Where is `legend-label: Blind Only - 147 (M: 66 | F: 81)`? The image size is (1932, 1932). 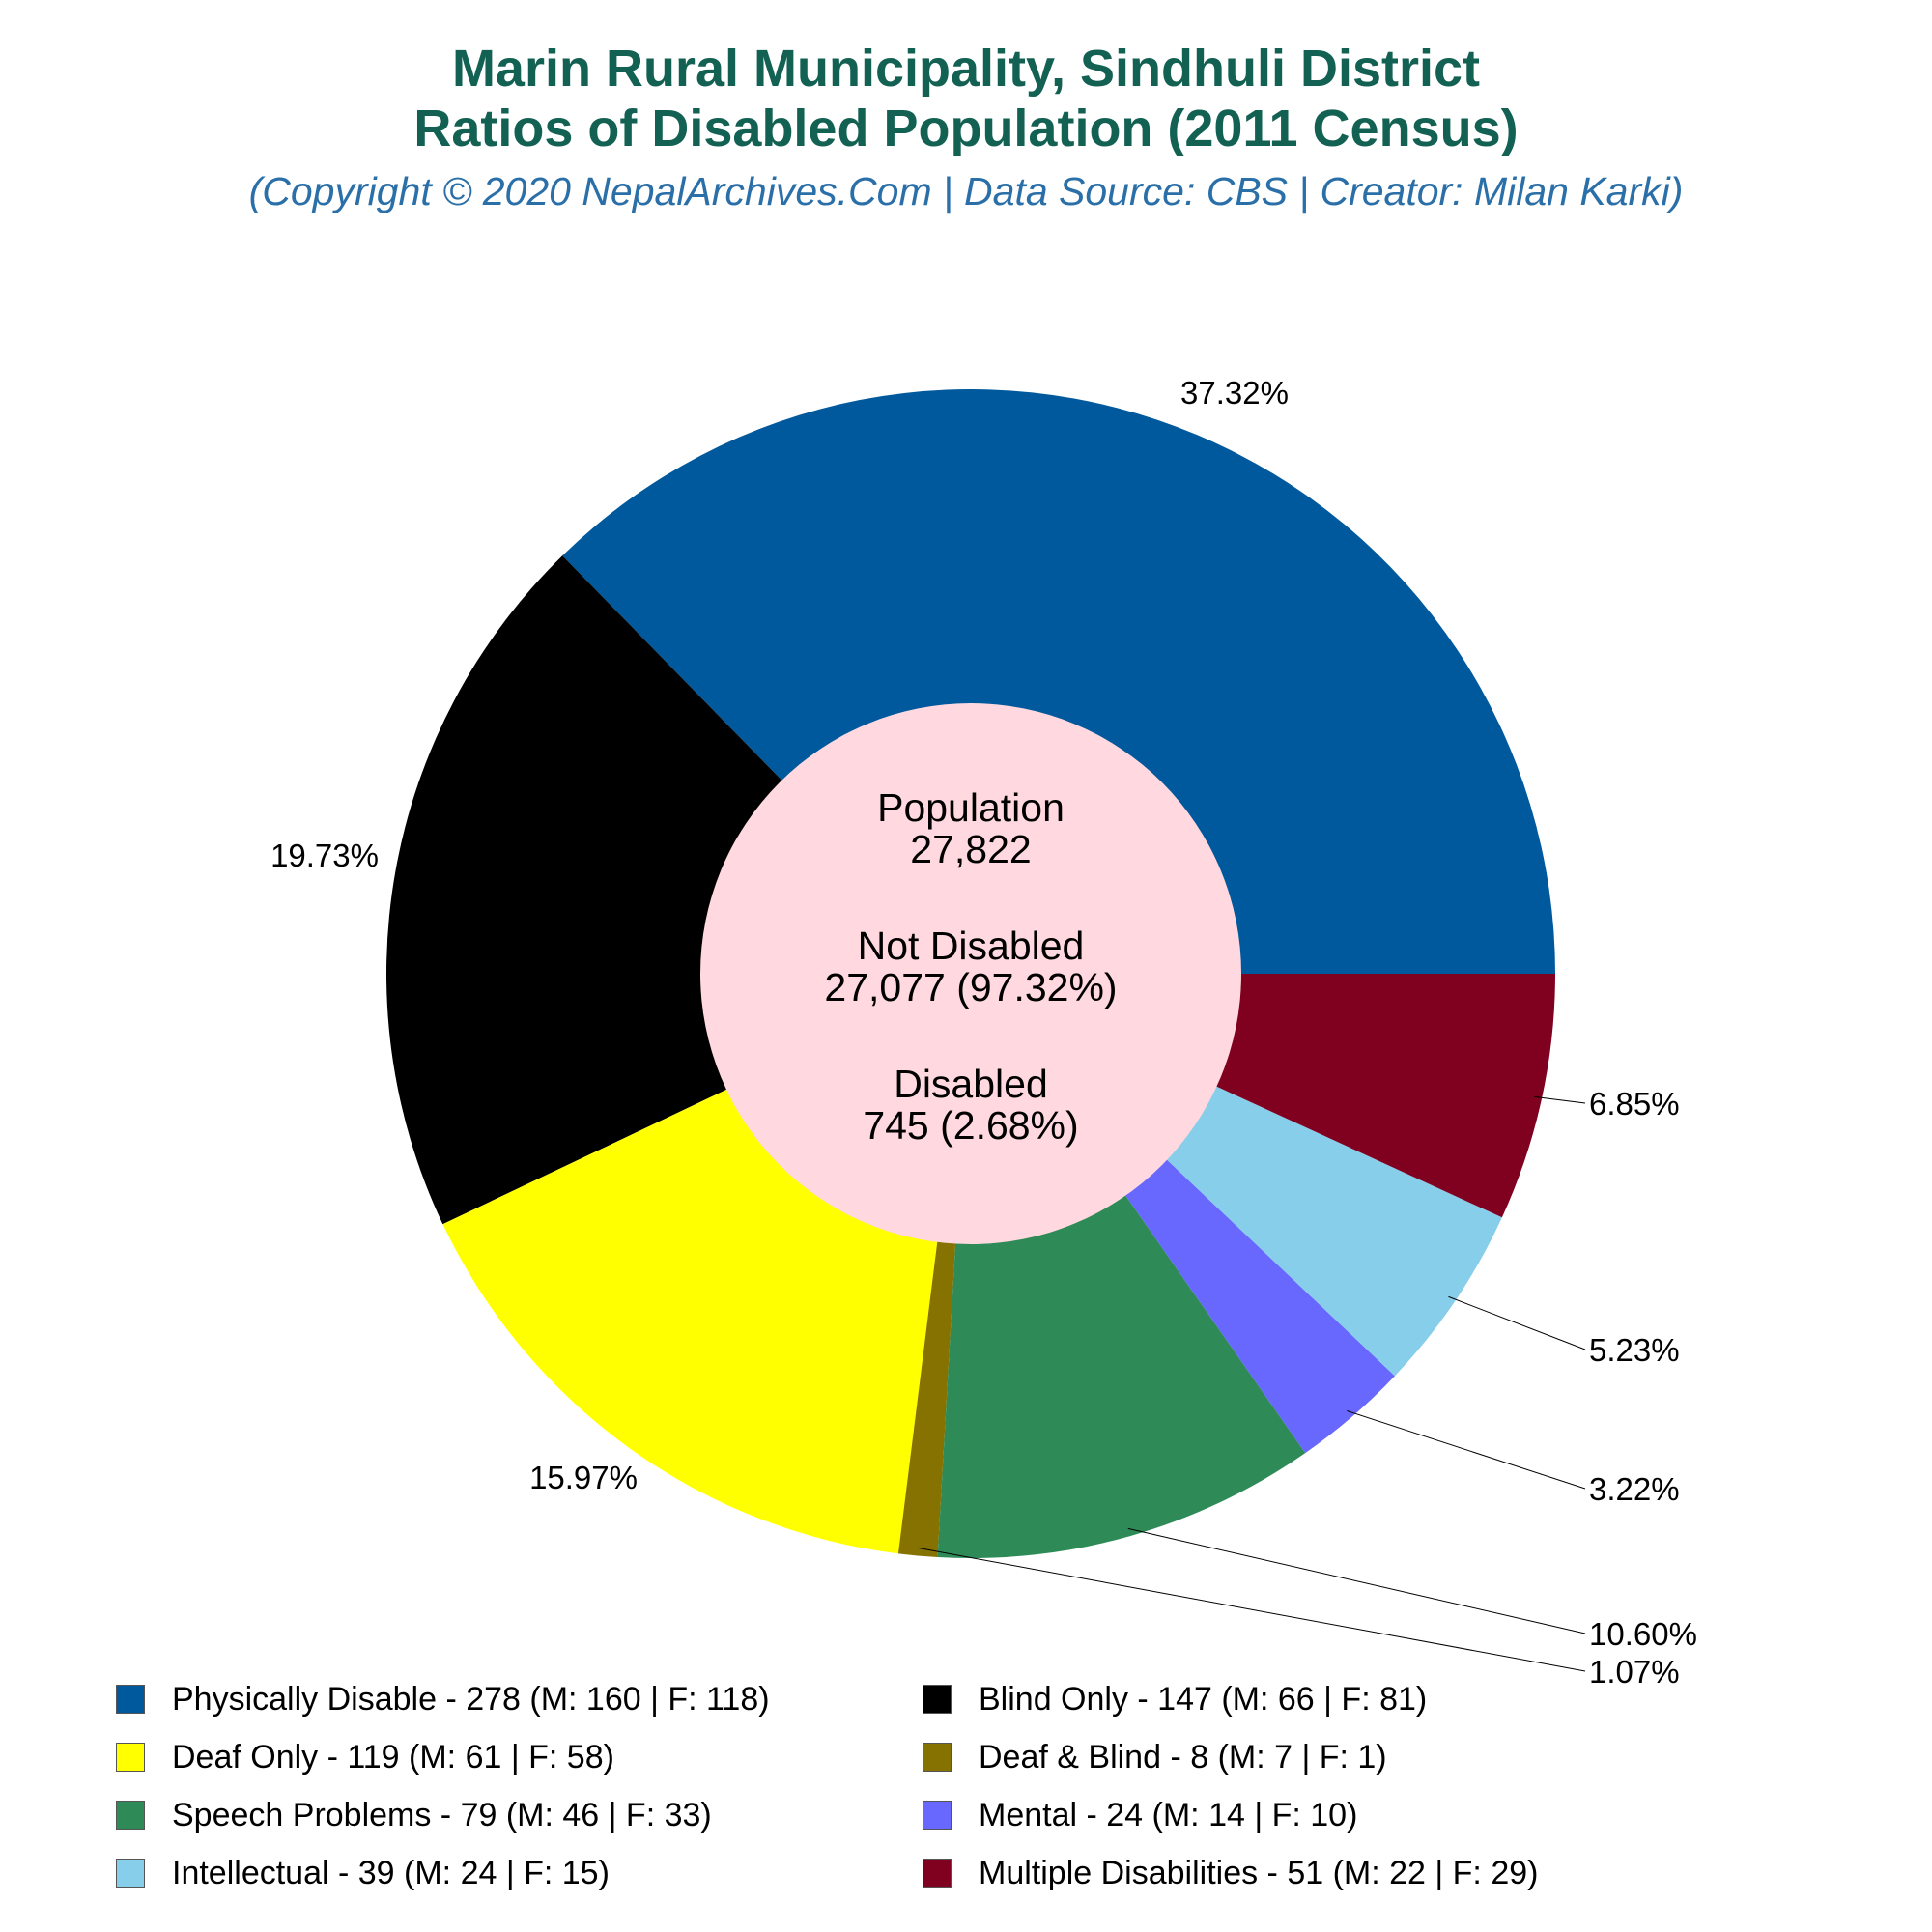 legend-label: Blind Only - 147 (M: 66 | F: 81) is located at coordinates (1203, 1699).